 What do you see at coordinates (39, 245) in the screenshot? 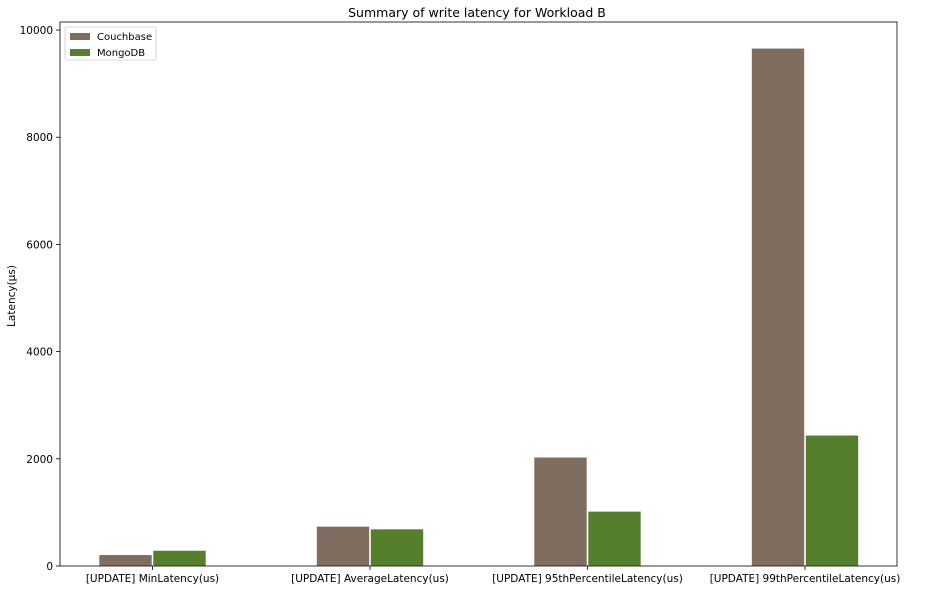
I see `y-tick-label: 6000` at bounding box center [39, 245].